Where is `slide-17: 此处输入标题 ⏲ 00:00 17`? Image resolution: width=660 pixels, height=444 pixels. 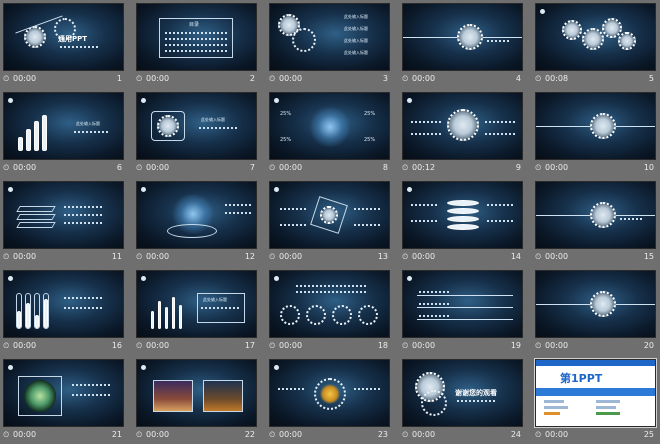
slide-17: 此处输入标题 ⏲ 00:00 17 is located at coordinates (195, 311).